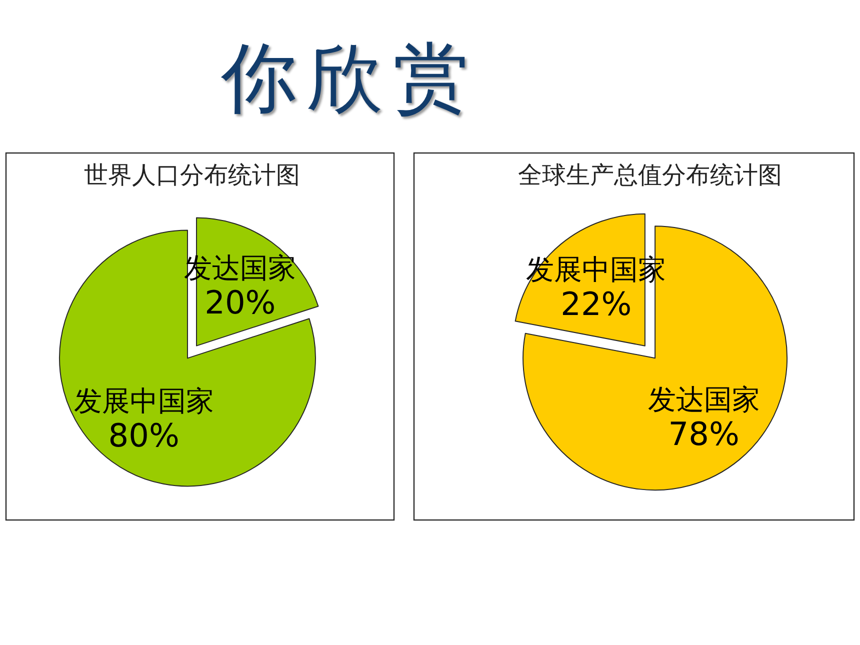 This screenshot has height=645, width=860. Describe the element at coordinates (192, 175) in the screenshot. I see `chart-title: 世界人口分布统计图` at that location.